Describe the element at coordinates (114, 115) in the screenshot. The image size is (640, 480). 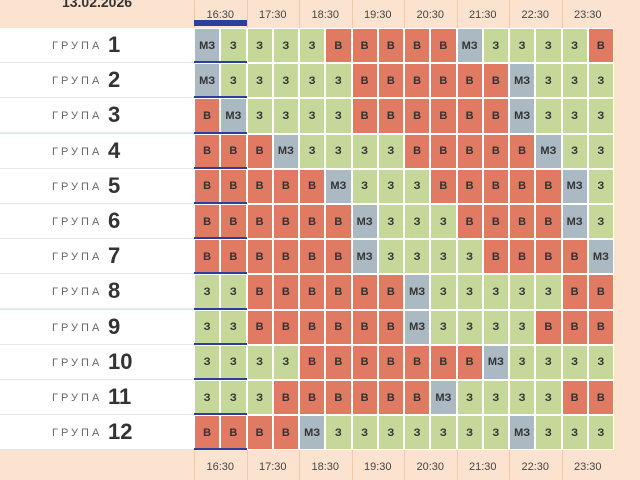
I see `group-number: 3` at that location.